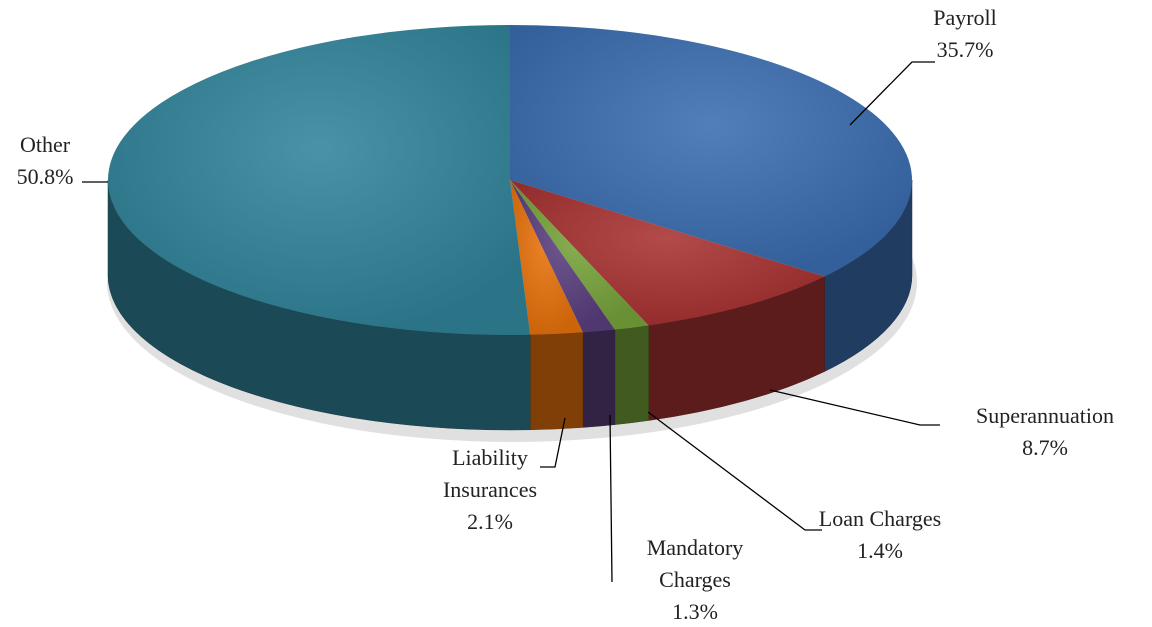  I want to click on category-label-line: Payroll, so click(965, 17).